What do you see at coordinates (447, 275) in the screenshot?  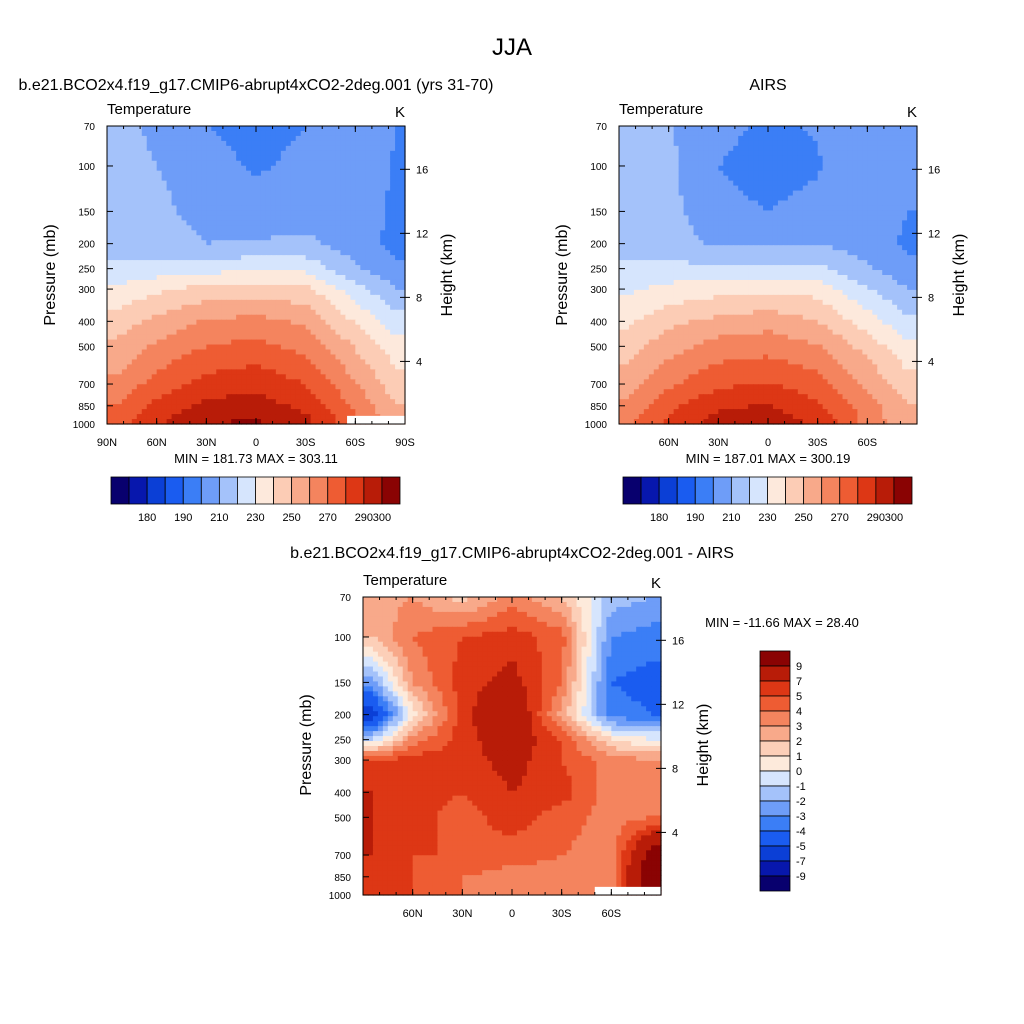 I see `panel-model-ylabel-right: Height (km)` at bounding box center [447, 275].